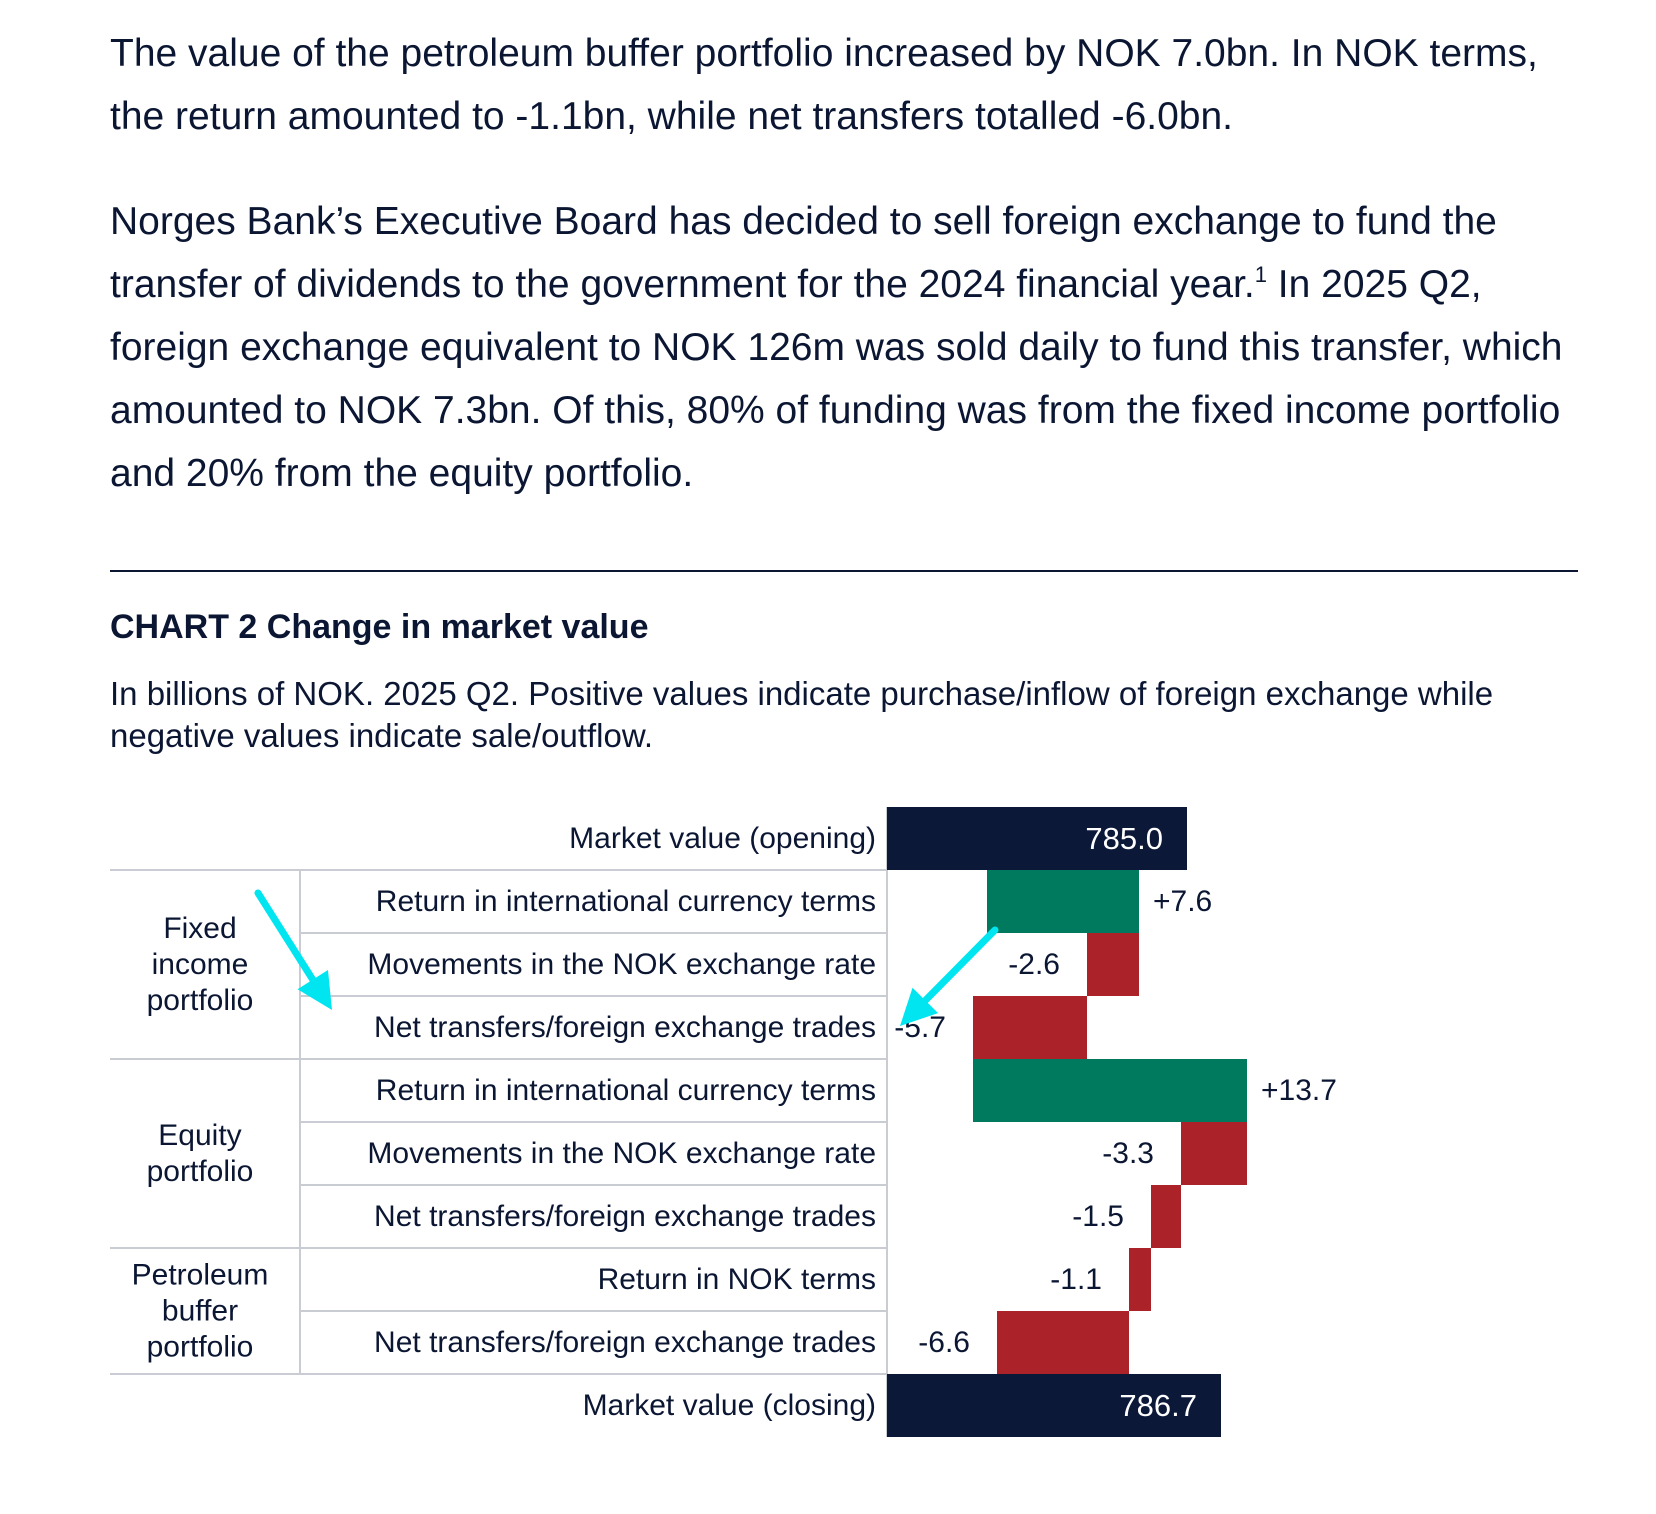 The image size is (1656, 1514). I want to click on annotation-arrows, so click(626, 957).